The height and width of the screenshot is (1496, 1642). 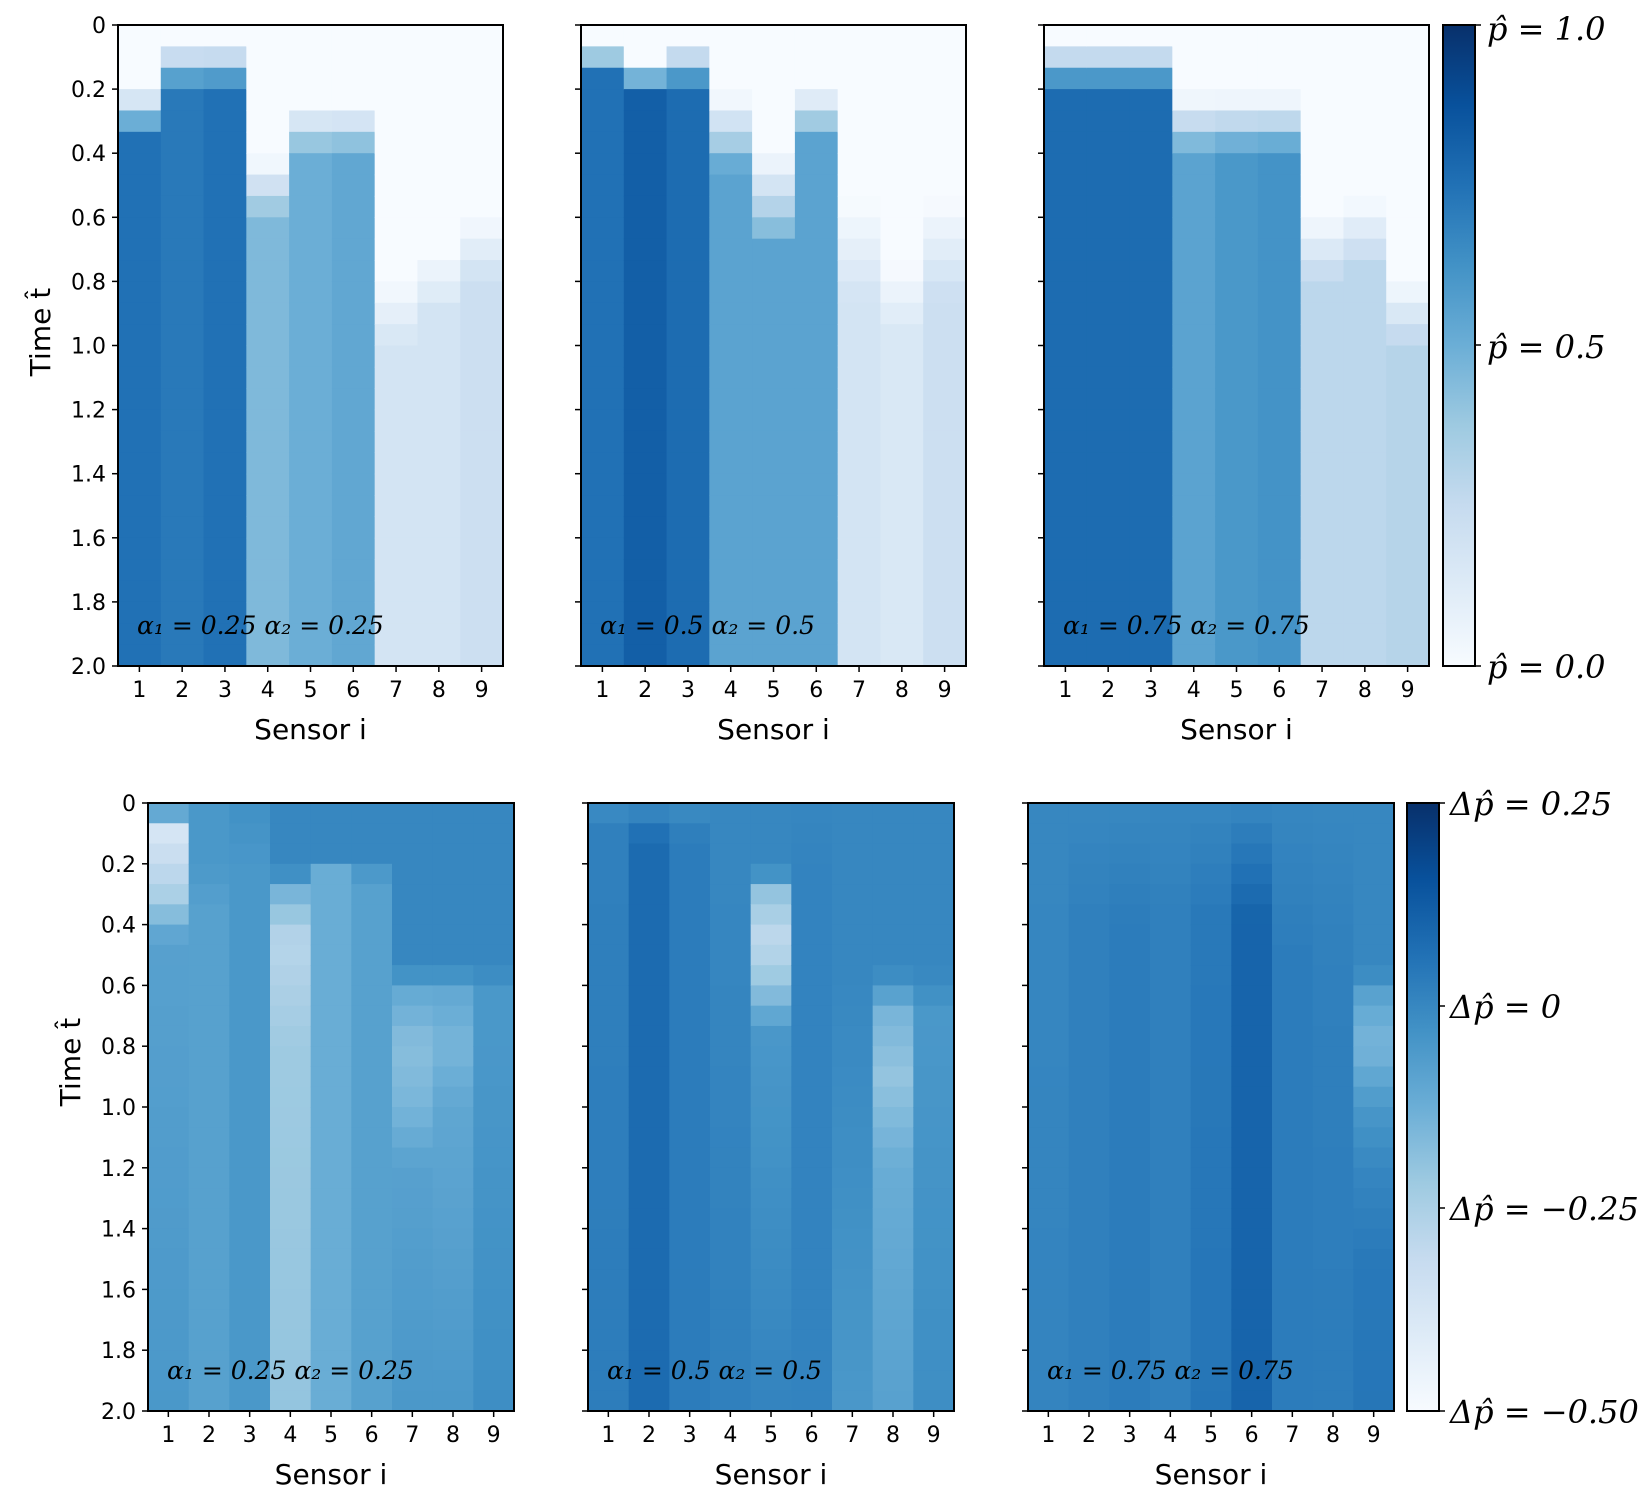 I want to click on heatmap-cell-s6-t27, so click(x=1279, y=612).